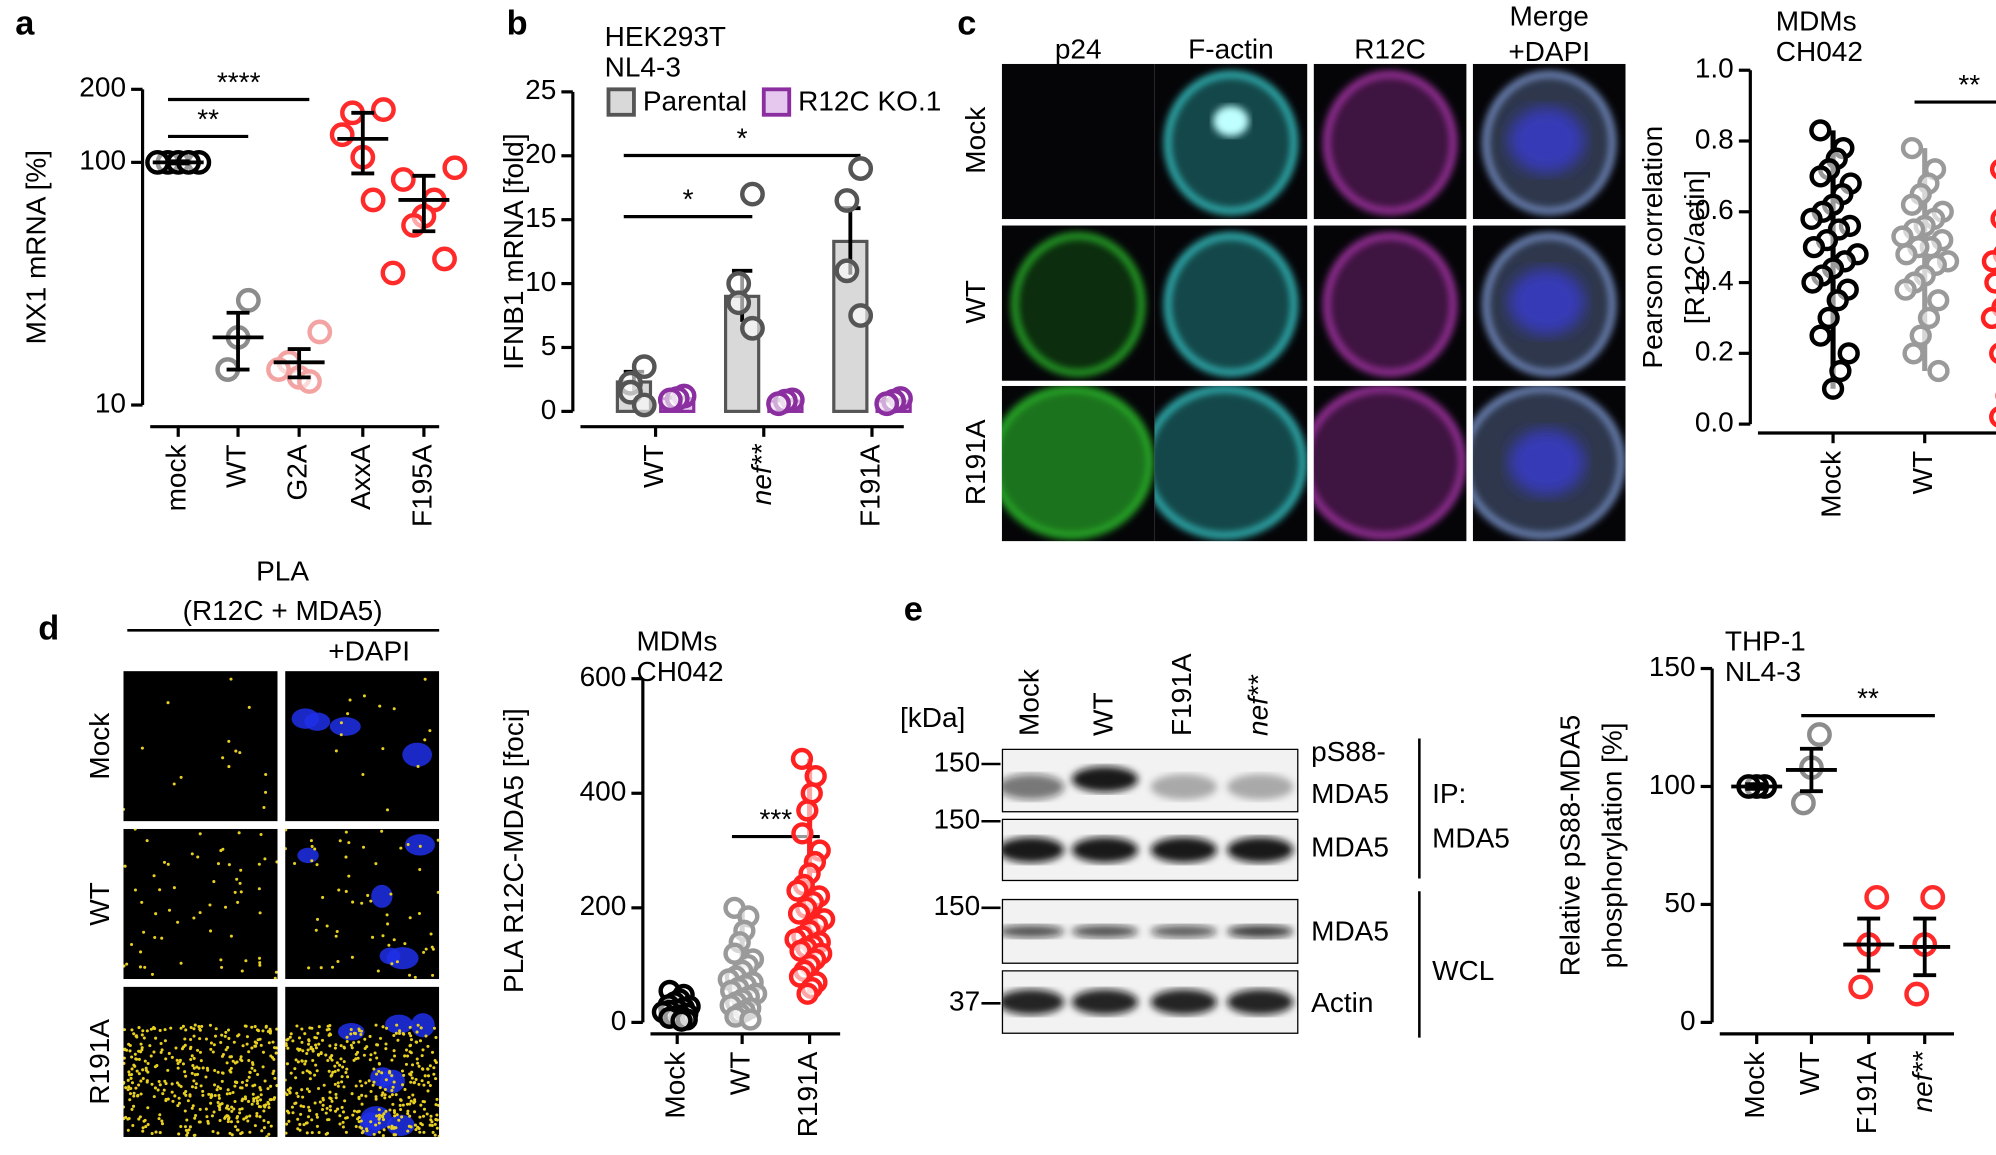  I want to click on column-header: R12C, so click(1390, 49).